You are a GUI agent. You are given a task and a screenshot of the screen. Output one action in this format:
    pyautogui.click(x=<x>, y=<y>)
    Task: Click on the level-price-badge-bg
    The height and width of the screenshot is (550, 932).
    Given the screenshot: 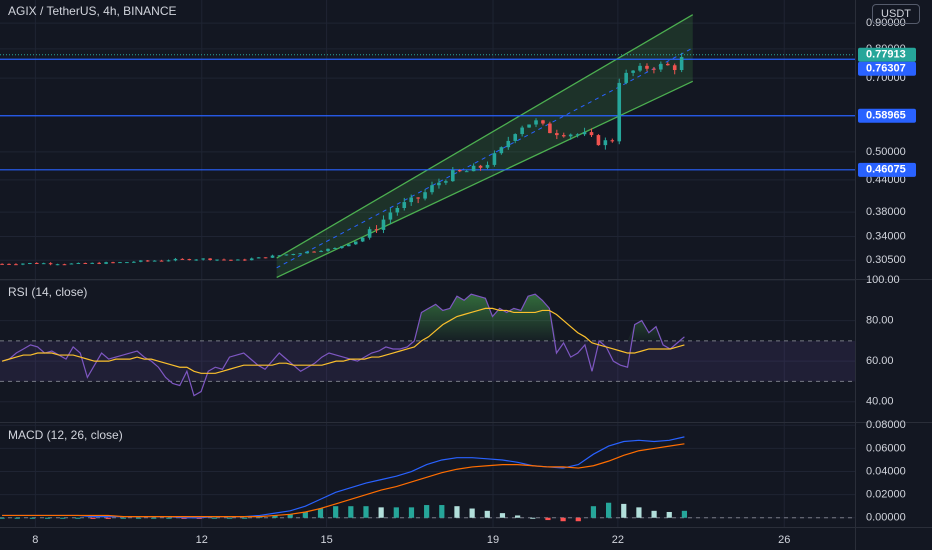 What is the action you would take?
    pyautogui.click(x=887, y=68)
    